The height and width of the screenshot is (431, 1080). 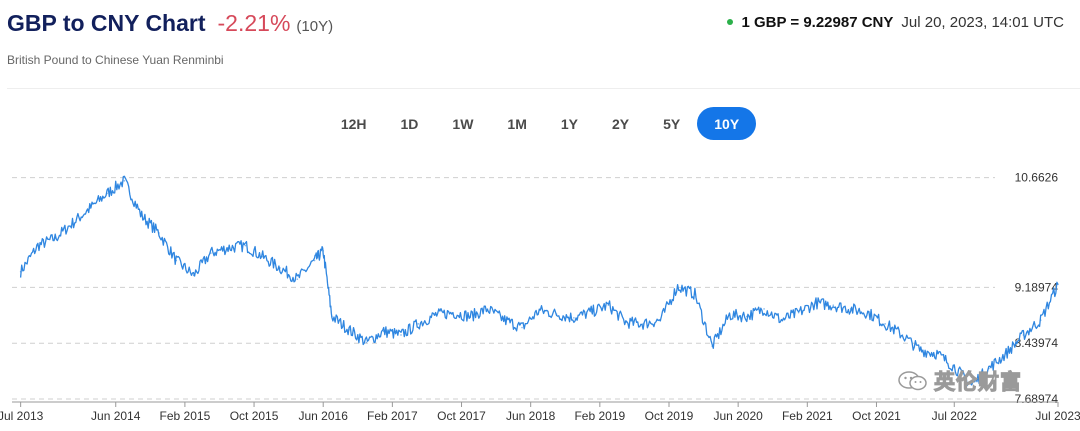 I want to click on x-tick-label: Jul 2023, so click(x=1057, y=416).